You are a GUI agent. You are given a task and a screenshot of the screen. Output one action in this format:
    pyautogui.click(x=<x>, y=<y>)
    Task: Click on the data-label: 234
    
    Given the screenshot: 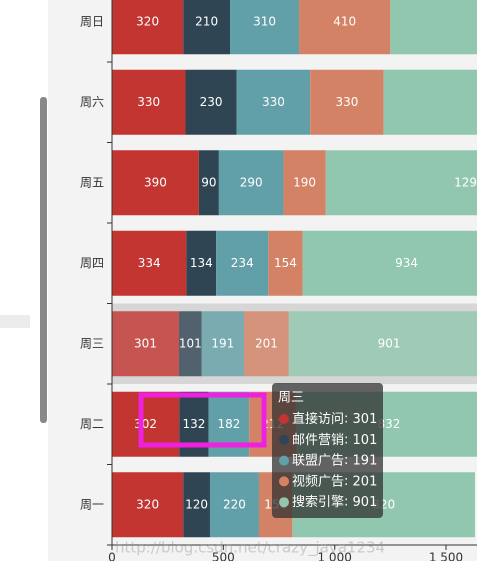 What is the action you would take?
    pyautogui.click(x=242, y=263)
    